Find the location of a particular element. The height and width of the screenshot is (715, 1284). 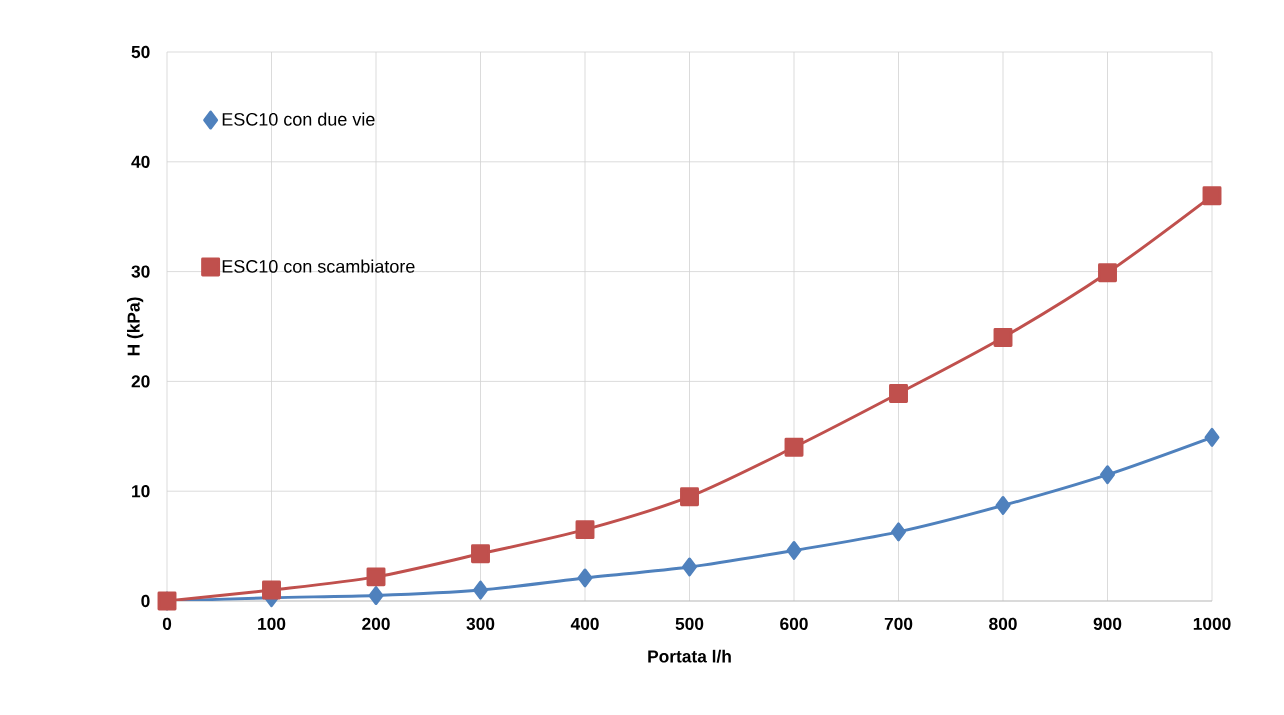

x-tick-label: 600 is located at coordinates (794, 623).